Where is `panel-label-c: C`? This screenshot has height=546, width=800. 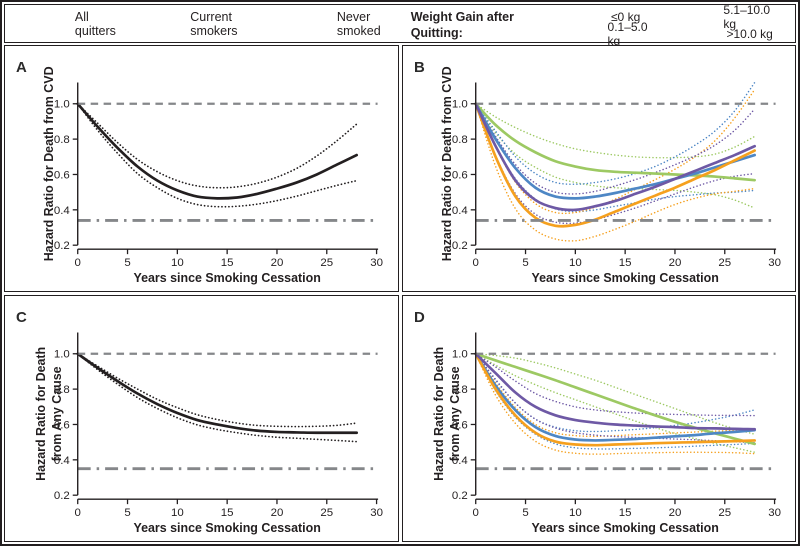 panel-label-c: C is located at coordinates (21, 317).